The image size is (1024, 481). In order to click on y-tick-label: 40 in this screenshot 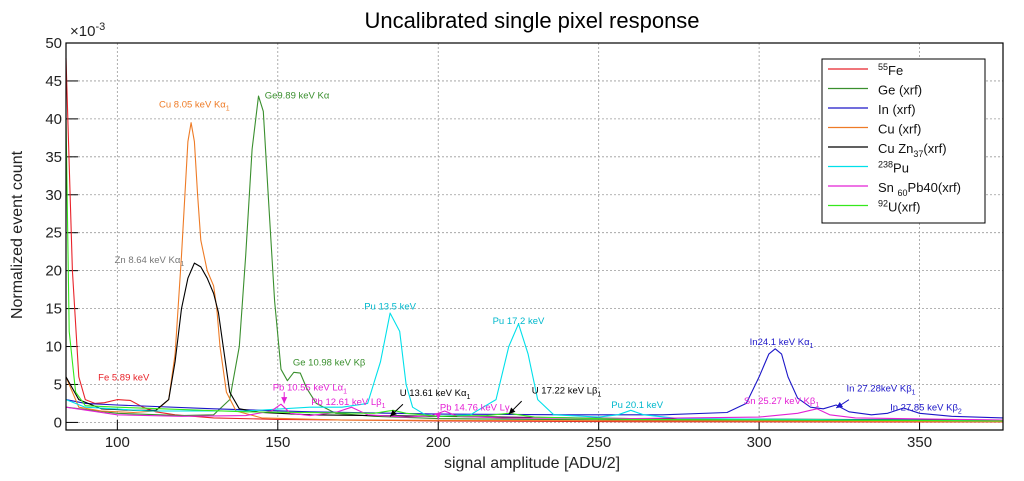, I will do `click(53, 119)`.